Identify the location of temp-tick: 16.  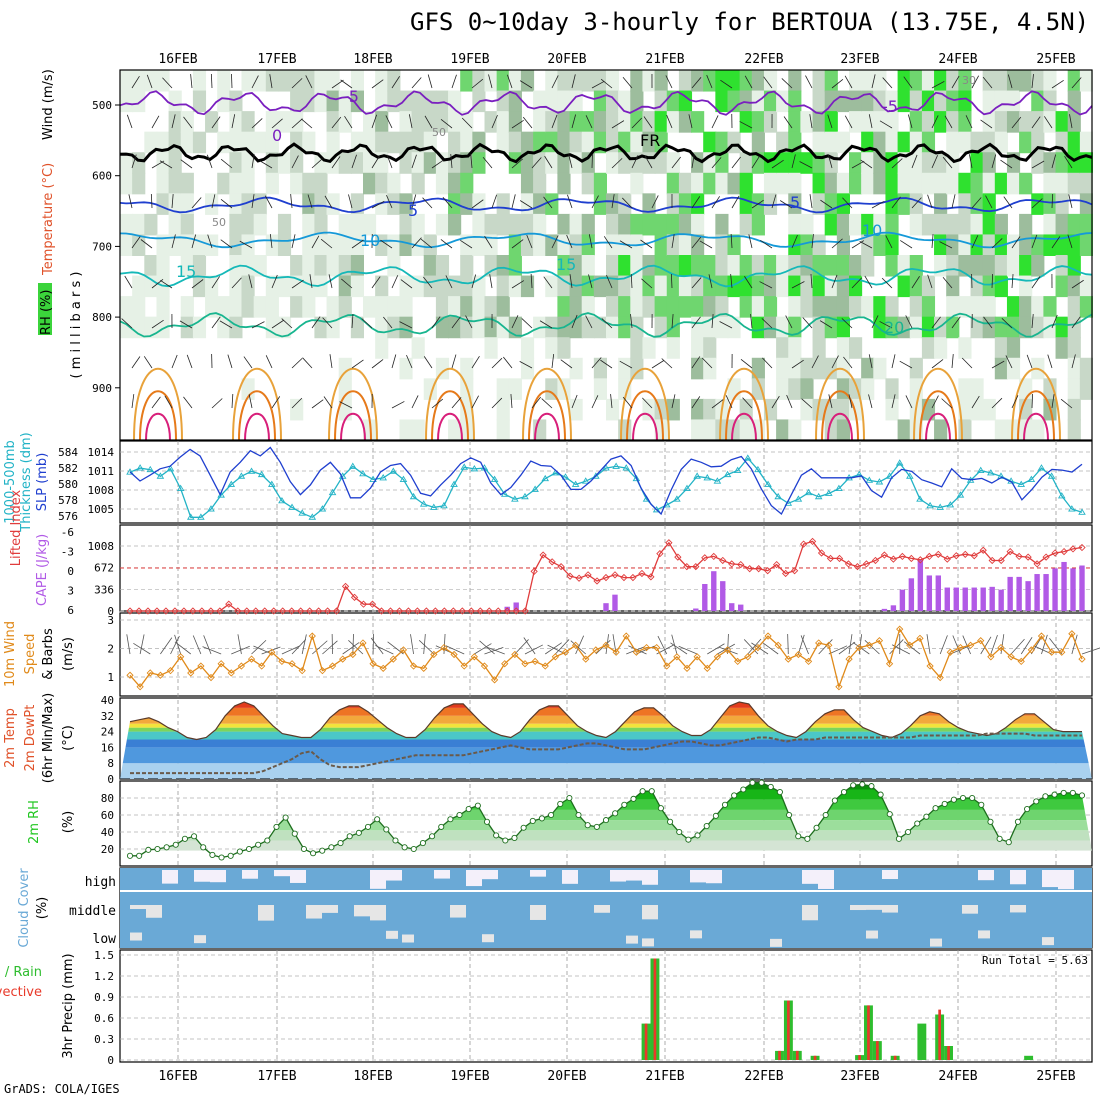
(107, 747).